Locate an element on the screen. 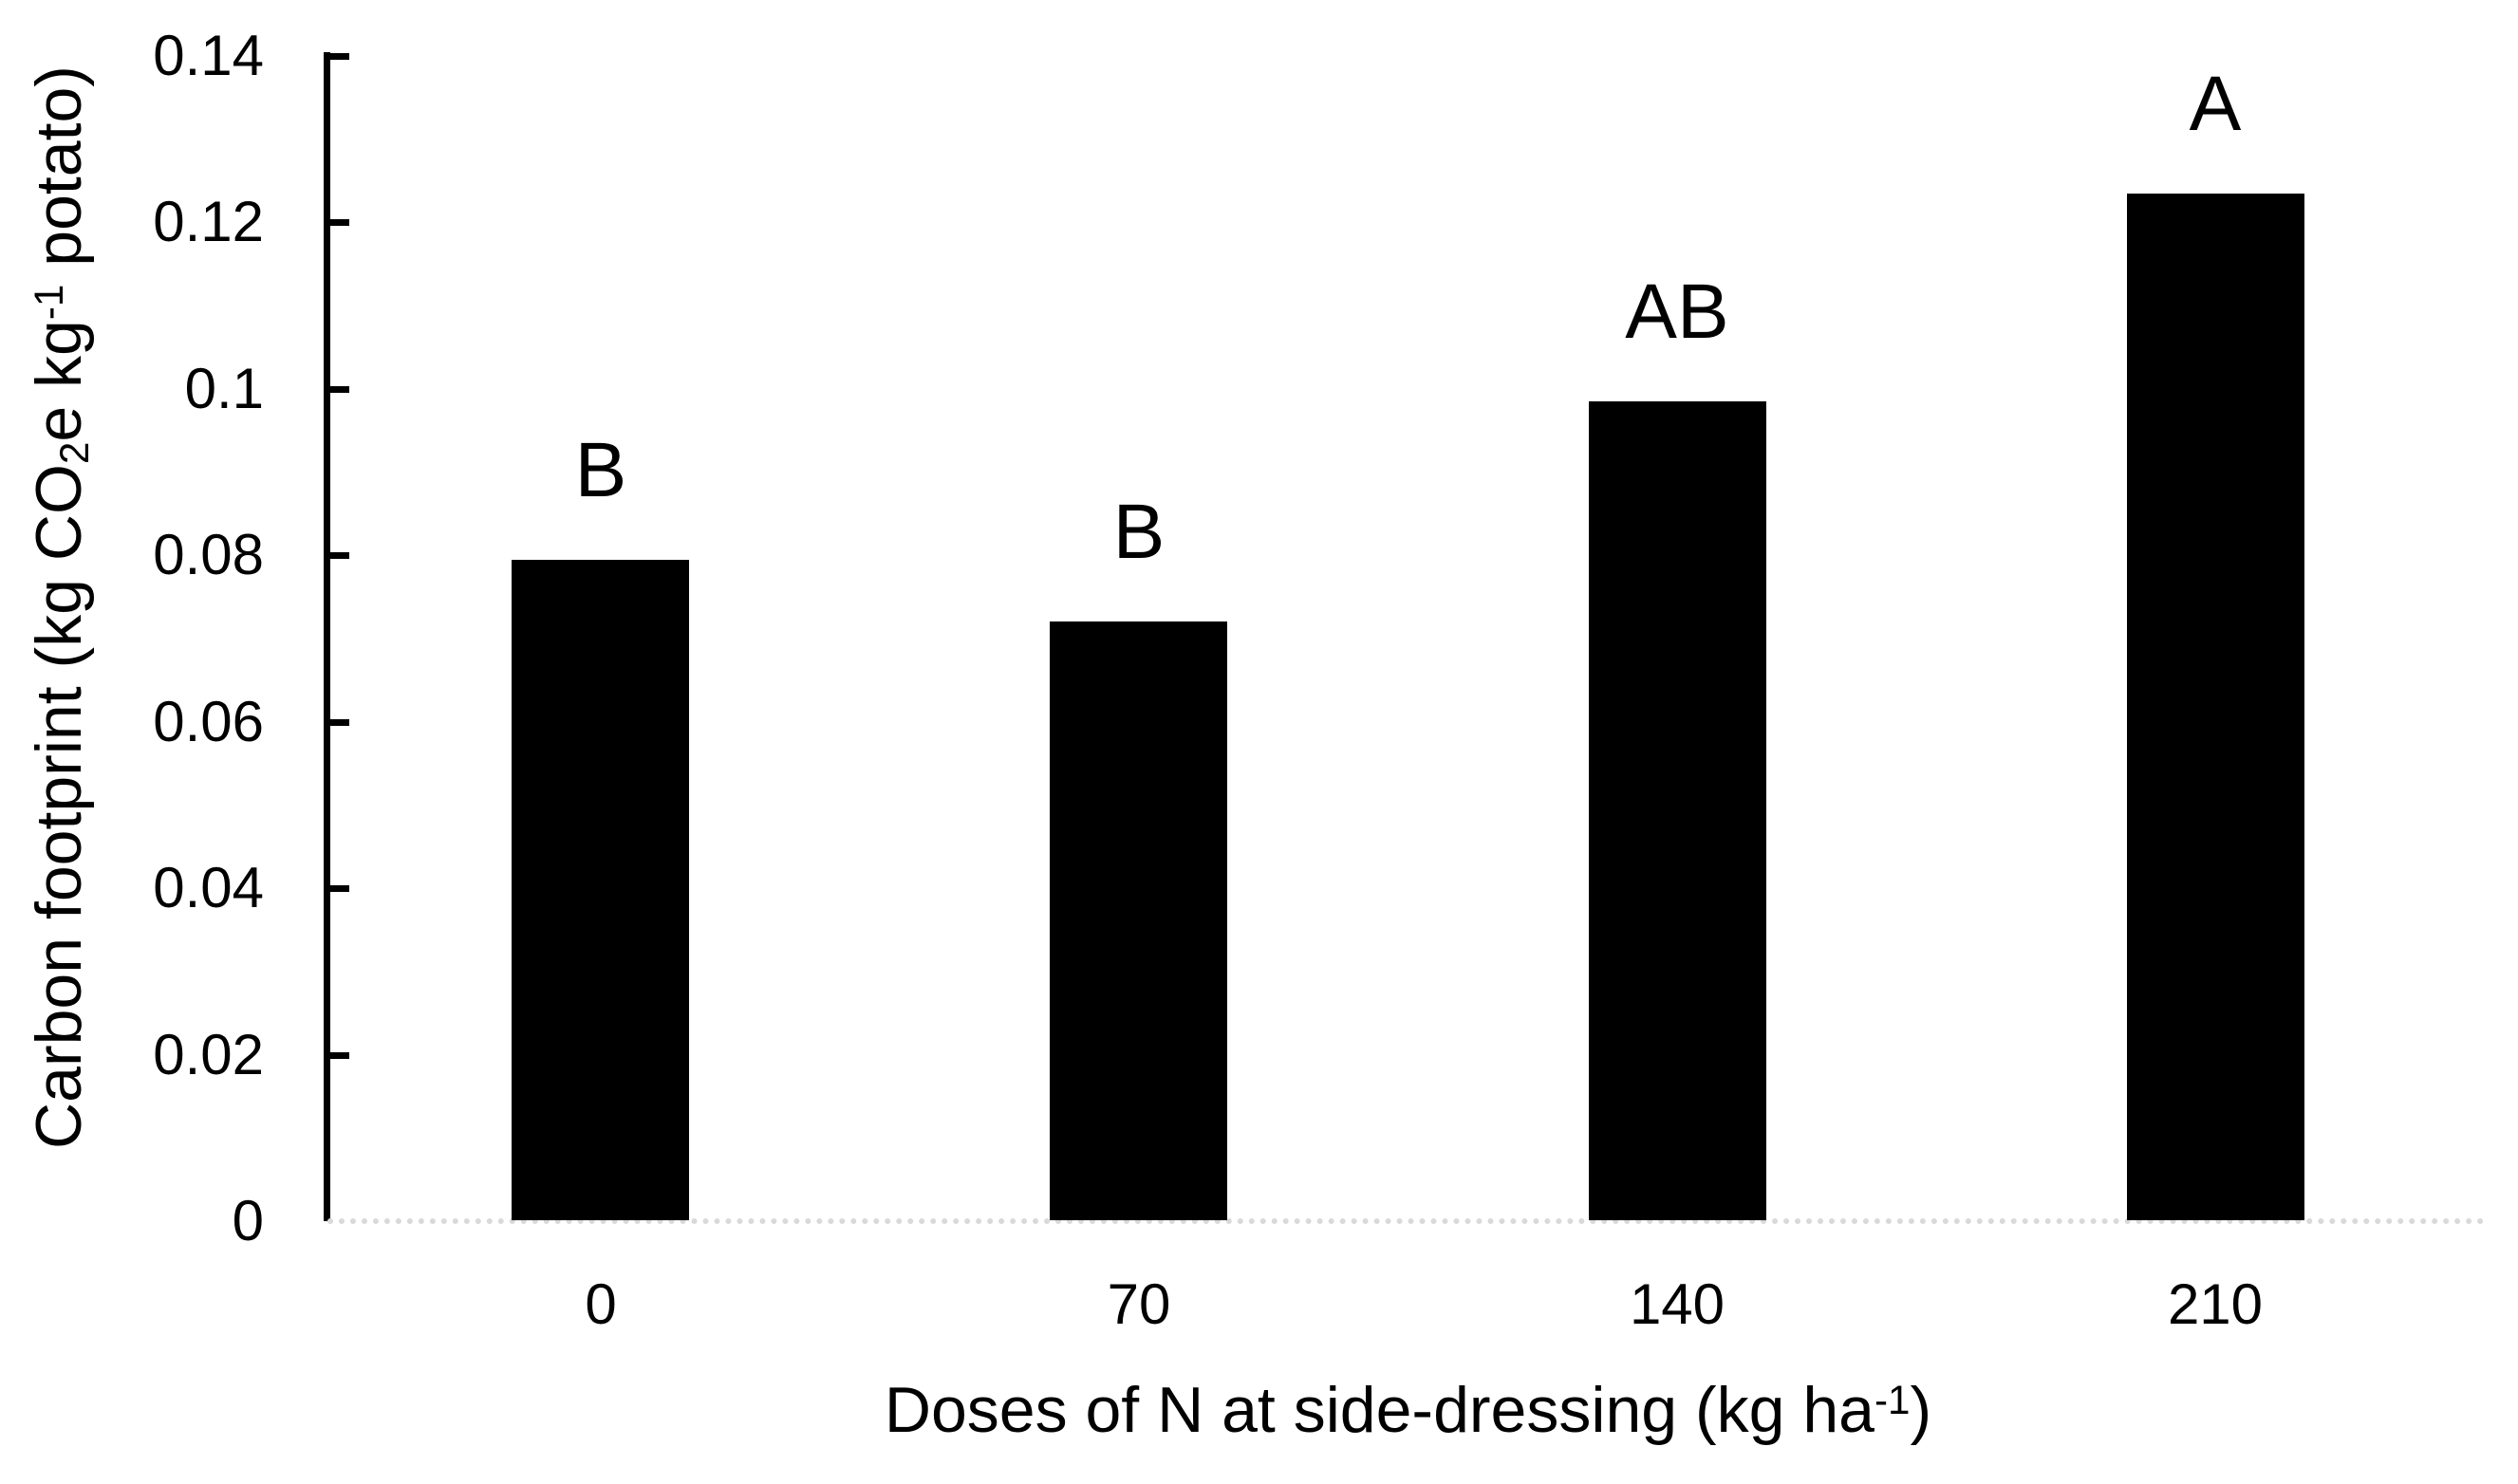  x-axis-title-superscript: -1 is located at coordinates (1893, 1400).